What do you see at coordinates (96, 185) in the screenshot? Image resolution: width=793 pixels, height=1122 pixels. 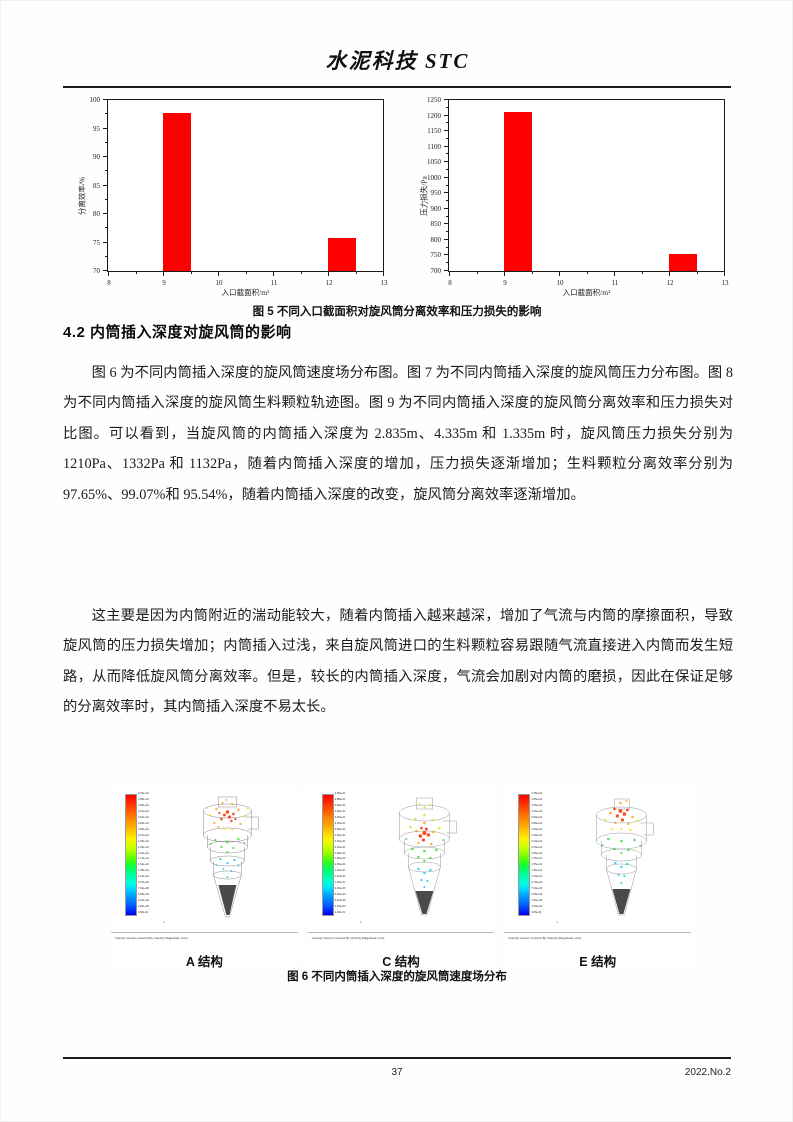 I see `y-axis-tick-label: 85` at bounding box center [96, 185].